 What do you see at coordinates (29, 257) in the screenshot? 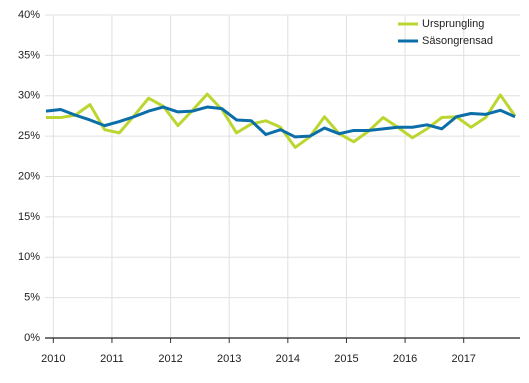
I see `y-tick-label: 10%` at bounding box center [29, 257].